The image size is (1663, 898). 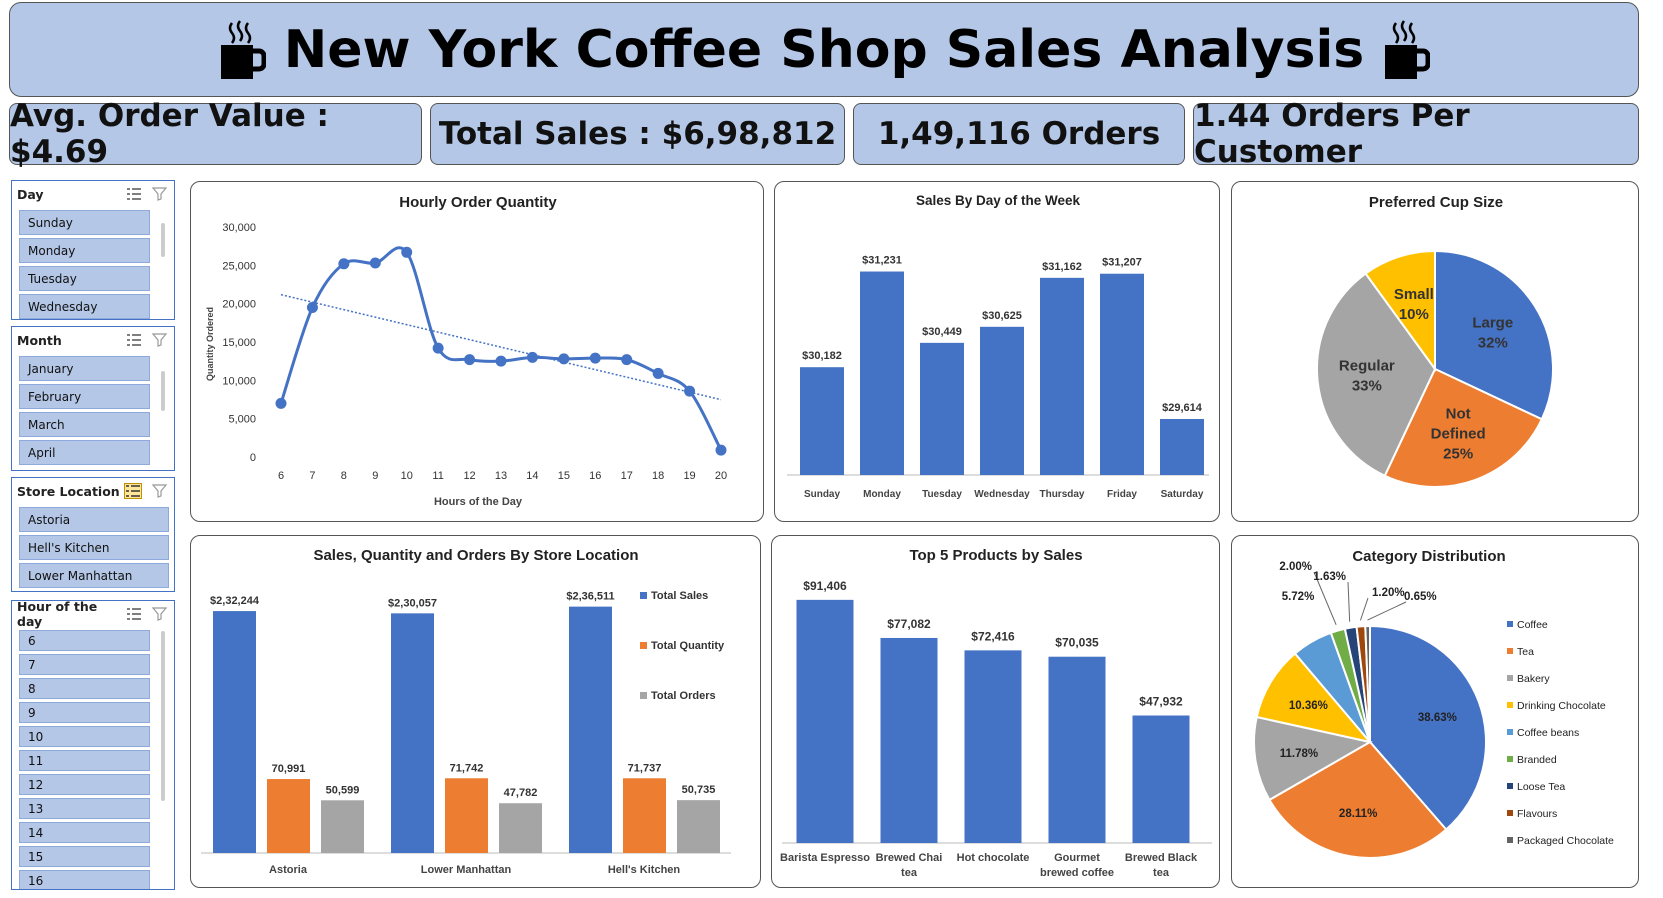 What do you see at coordinates (375, 476) in the screenshot?
I see `x-tick-label: 9` at bounding box center [375, 476].